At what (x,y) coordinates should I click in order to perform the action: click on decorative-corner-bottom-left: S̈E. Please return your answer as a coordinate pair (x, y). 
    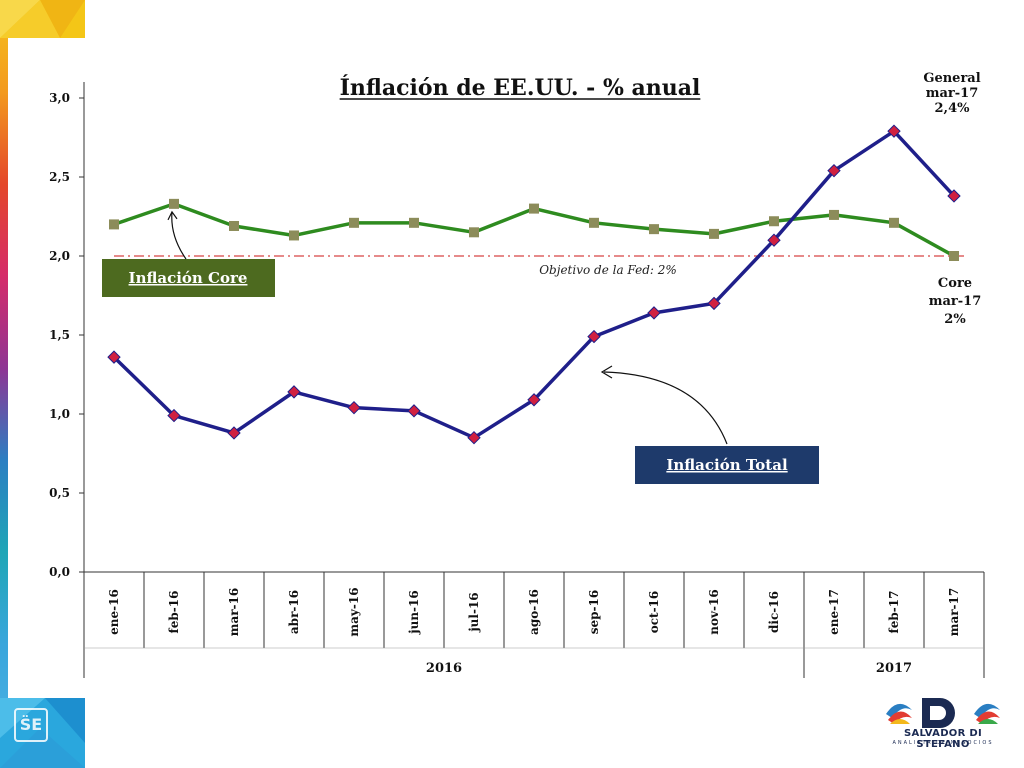
    Looking at the image, I should click on (42, 733).